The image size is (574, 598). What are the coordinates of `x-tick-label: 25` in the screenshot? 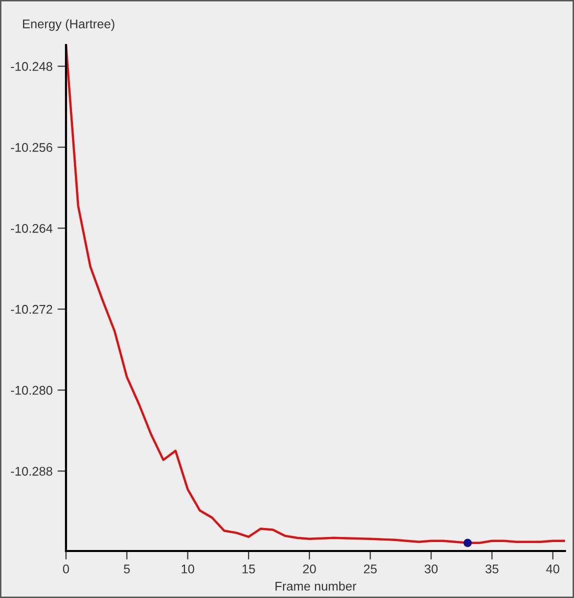 It's located at (370, 569).